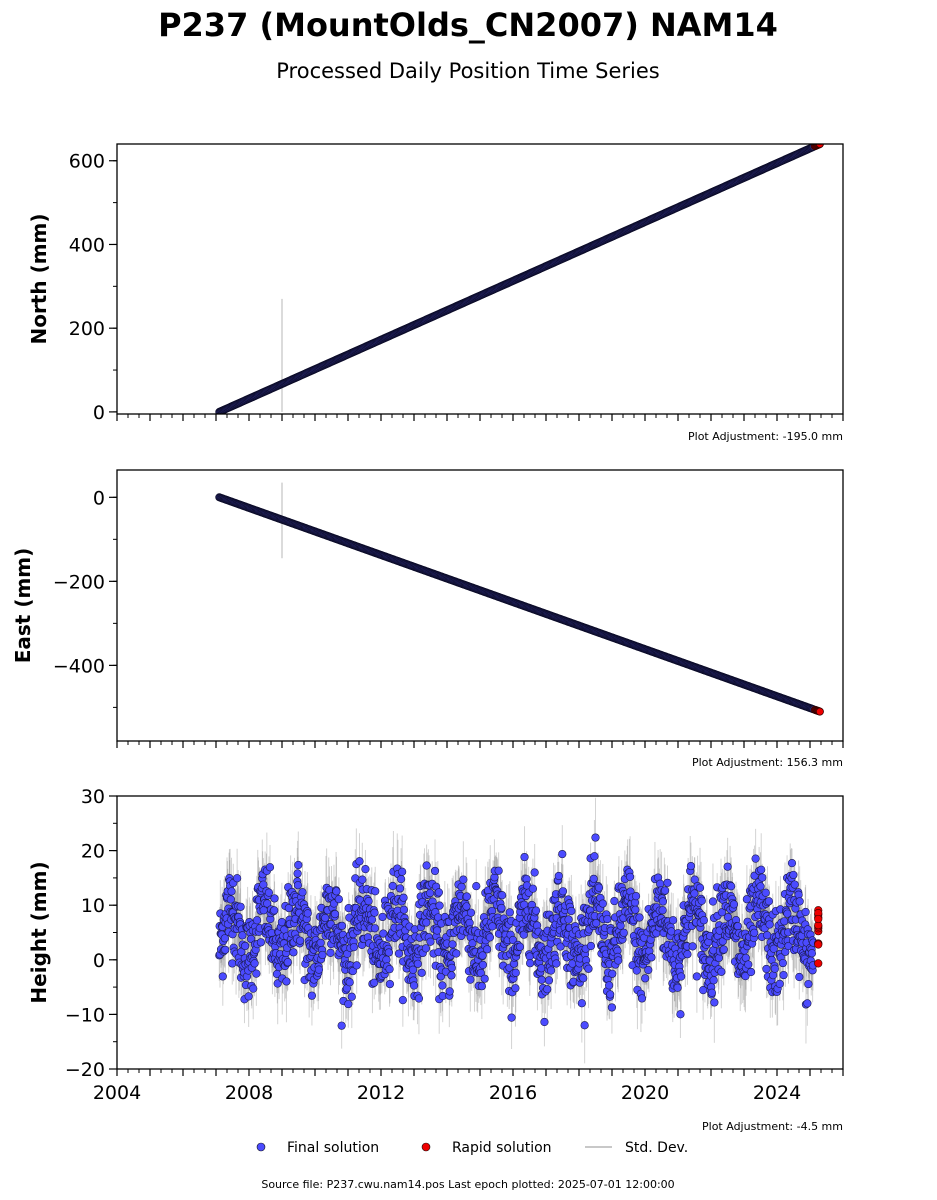 The image size is (937, 1200). I want to click on east-plot-adjustment: Plot Adjustment: 156.3 mm, so click(767, 762).